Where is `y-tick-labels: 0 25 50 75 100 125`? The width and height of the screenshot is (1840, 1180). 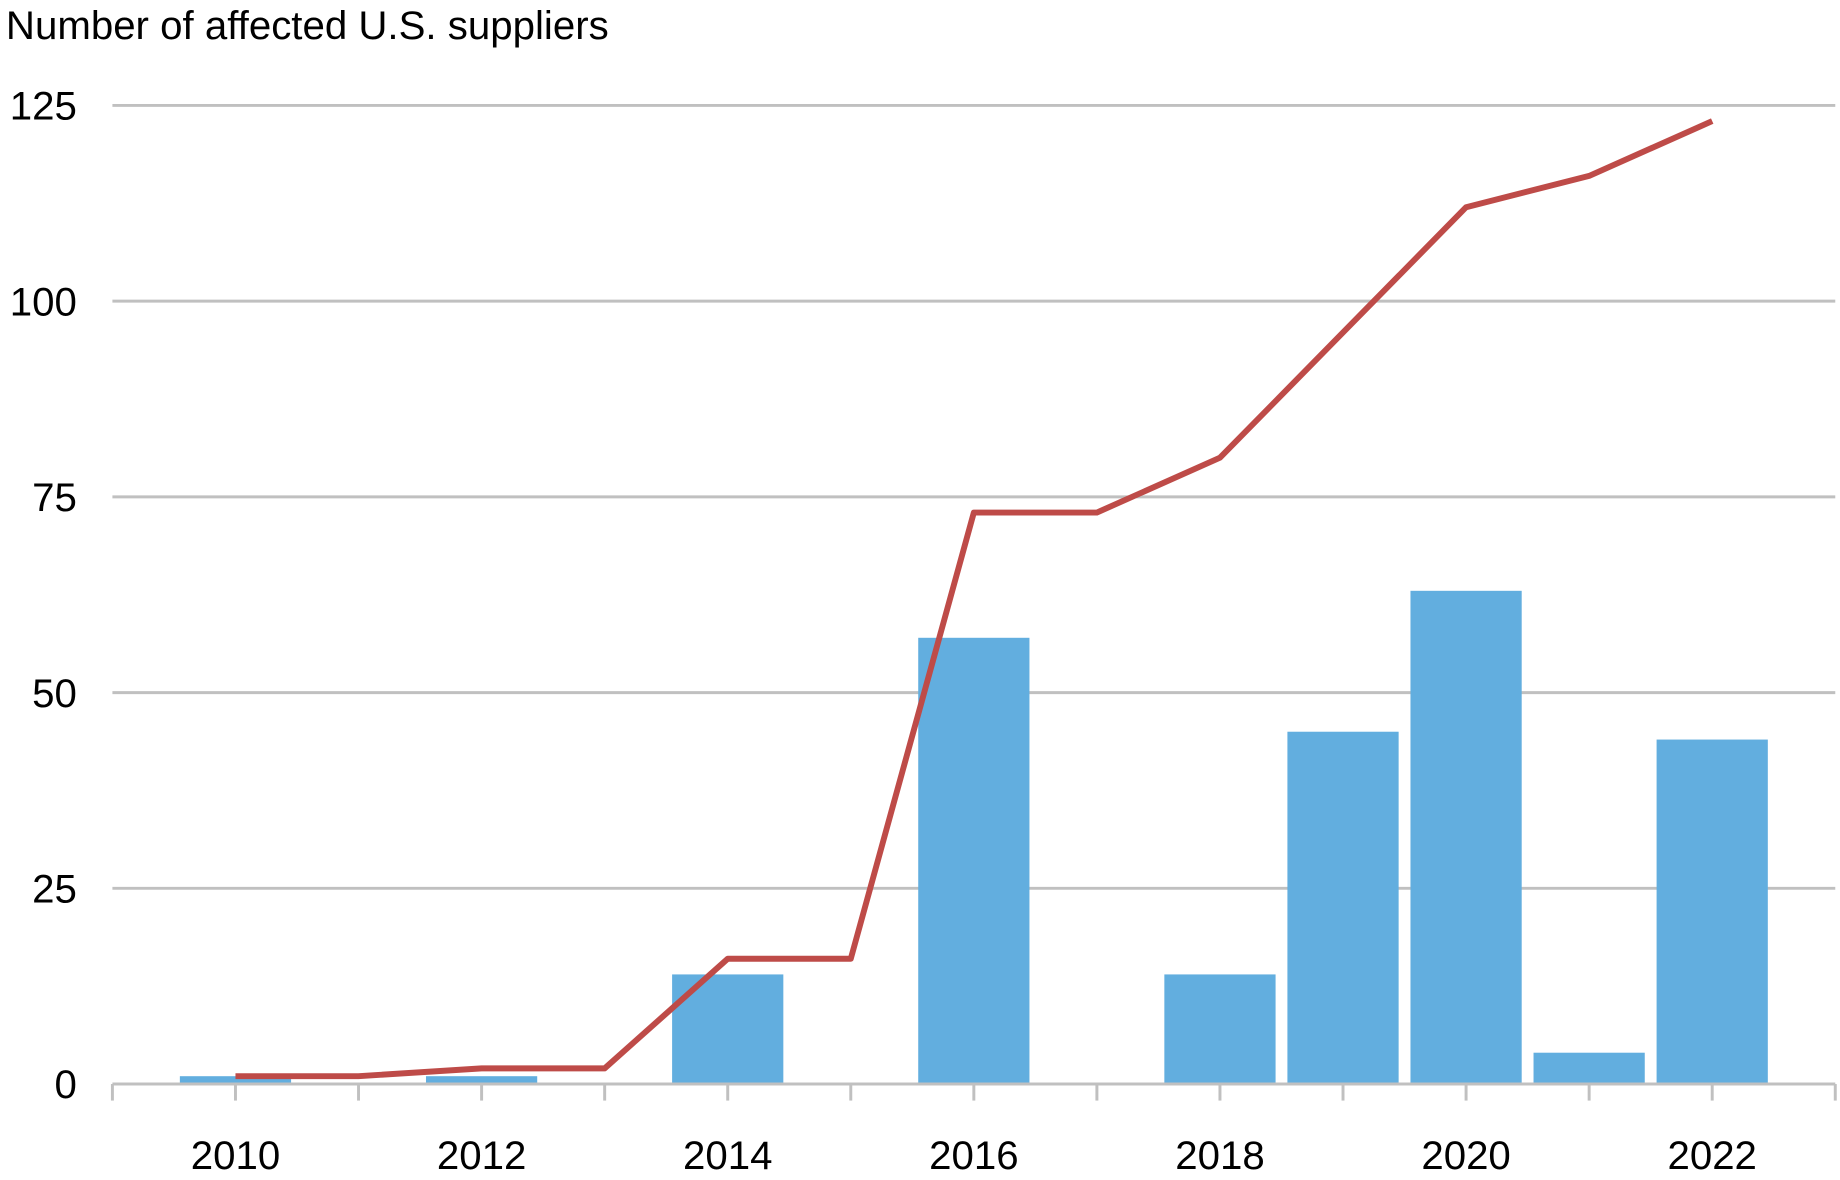
y-tick-labels: 0 25 50 75 100 125 is located at coordinates (43, 596).